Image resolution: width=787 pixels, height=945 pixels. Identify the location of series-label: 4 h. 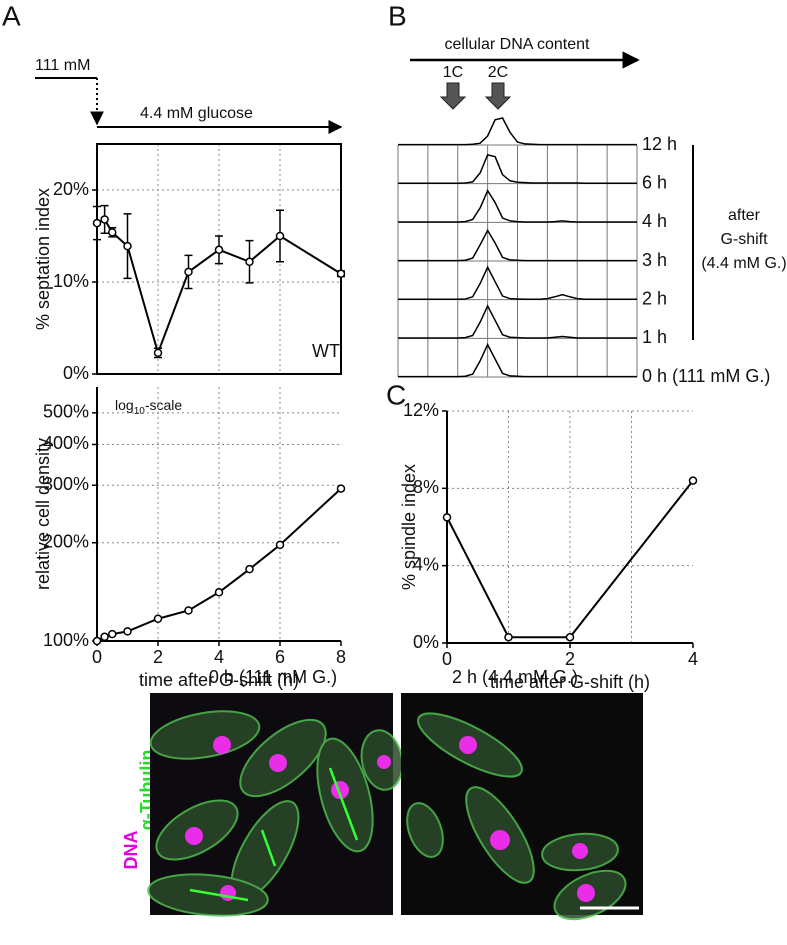
(654, 221).